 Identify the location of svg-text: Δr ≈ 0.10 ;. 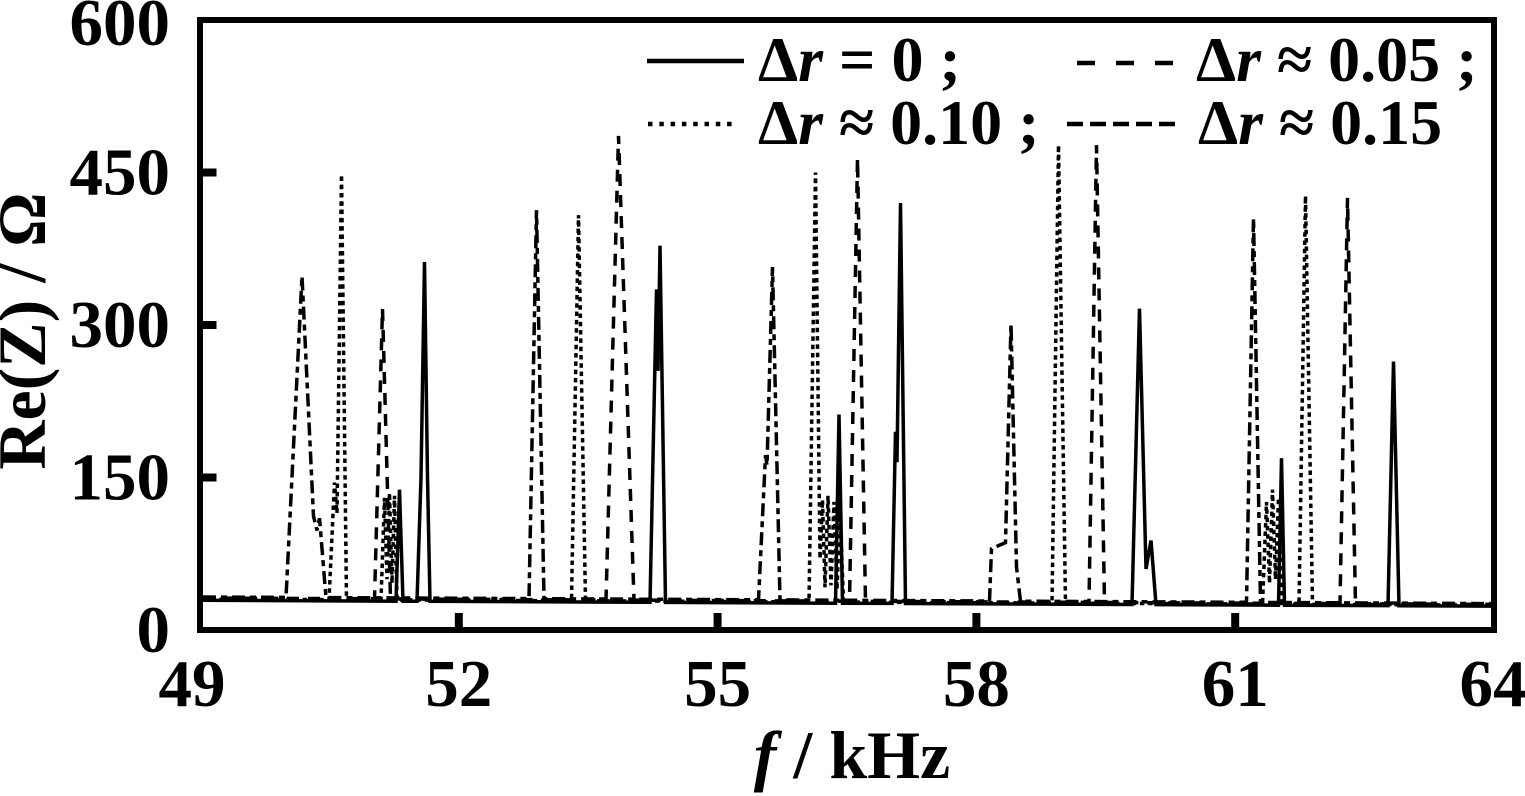
(898, 122).